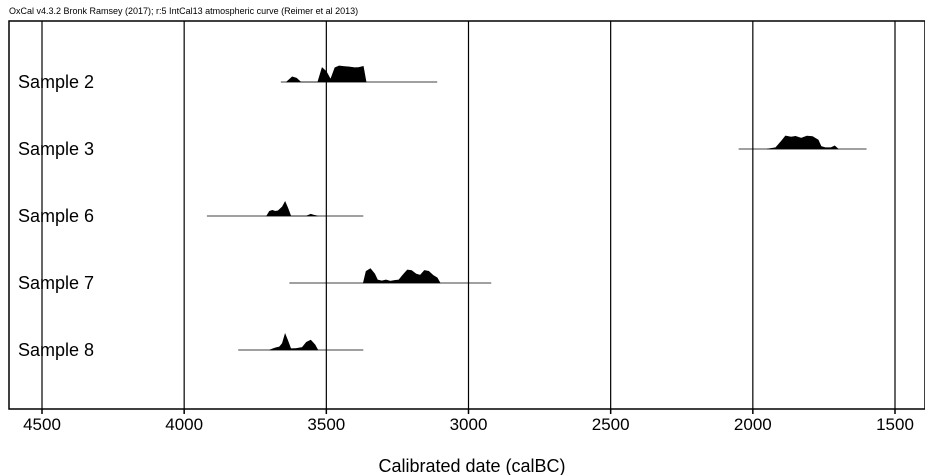  Describe the element at coordinates (56, 149) in the screenshot. I see `sample-label: Sample 3` at that location.